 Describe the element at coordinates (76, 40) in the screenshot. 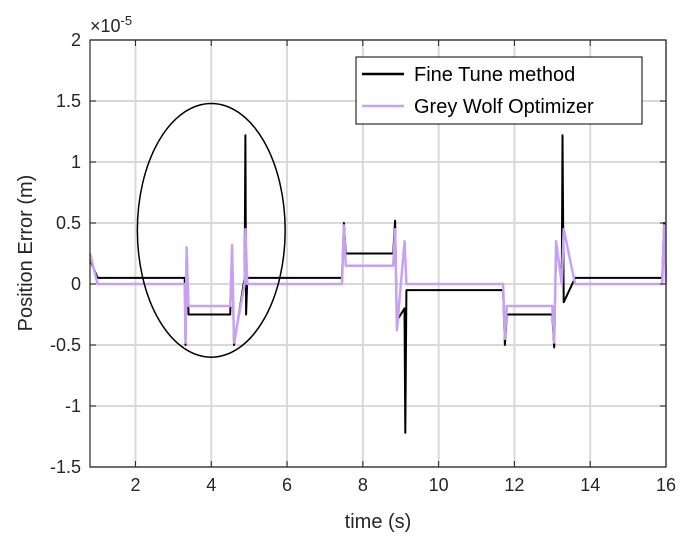

I see `y-tick-label: 2` at that location.